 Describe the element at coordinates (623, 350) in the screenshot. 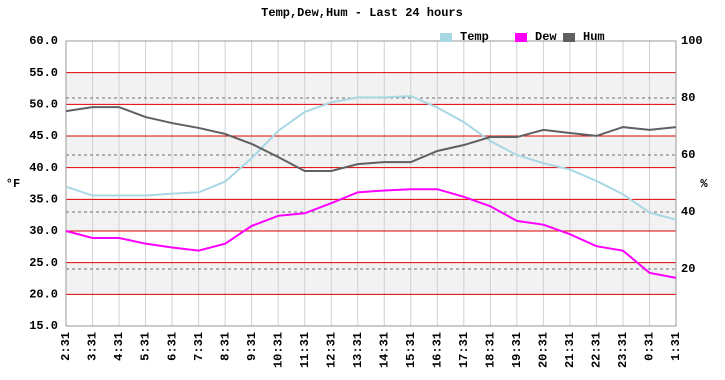

I see `x-tick-label: 23:31` at that location.